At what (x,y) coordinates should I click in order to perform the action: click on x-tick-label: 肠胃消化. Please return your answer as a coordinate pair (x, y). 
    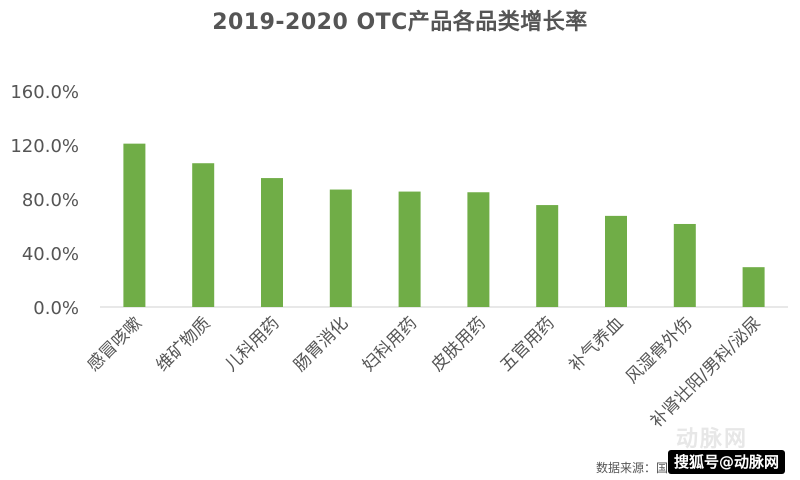
    Looking at the image, I should click on (321, 344).